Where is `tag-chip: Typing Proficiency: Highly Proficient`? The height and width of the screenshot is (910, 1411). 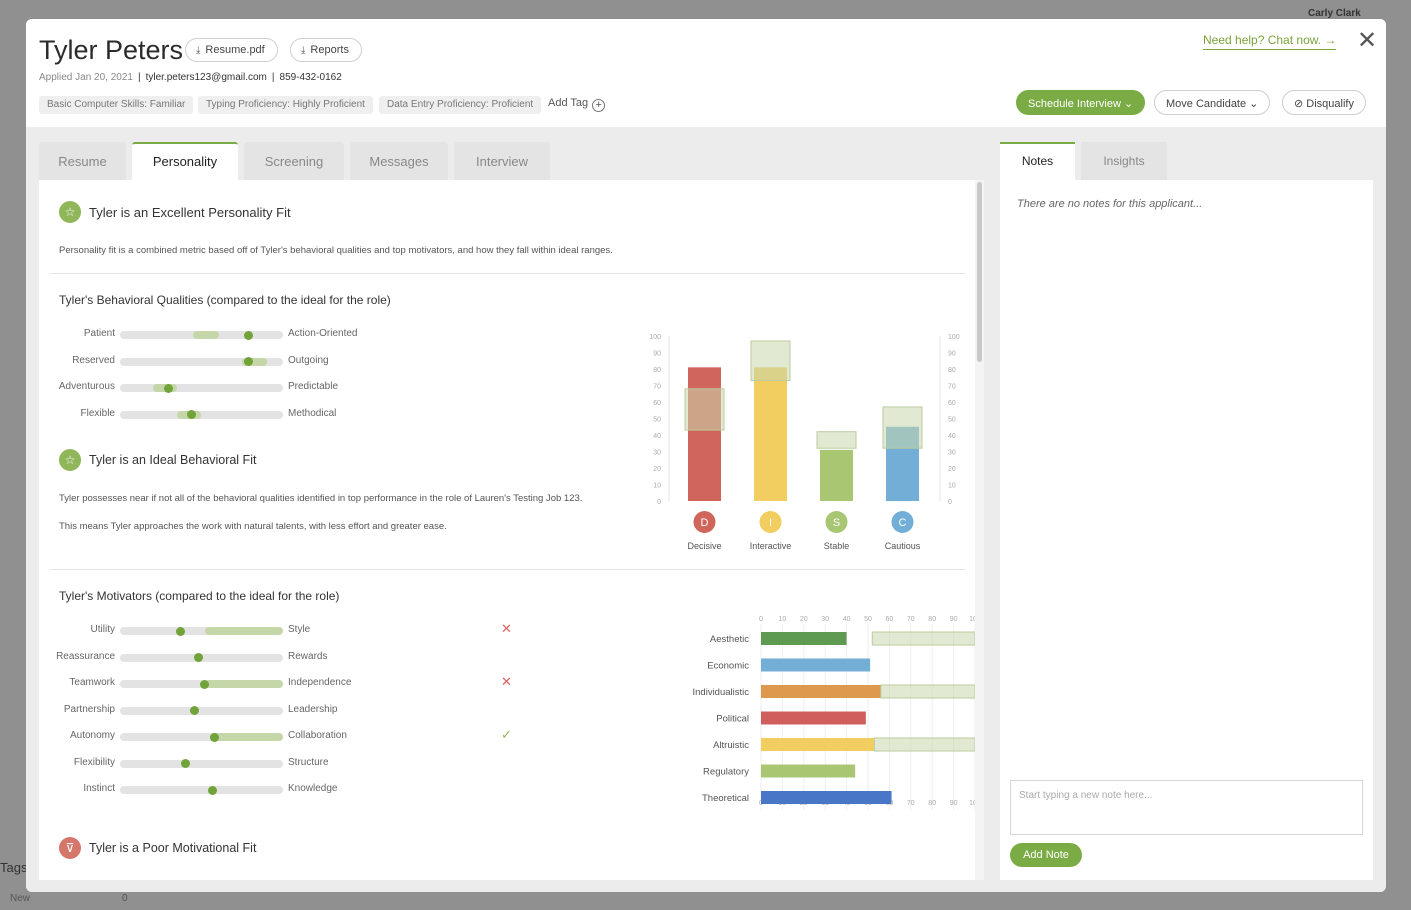 tag-chip: Typing Proficiency: Highly Proficient is located at coordinates (285, 105).